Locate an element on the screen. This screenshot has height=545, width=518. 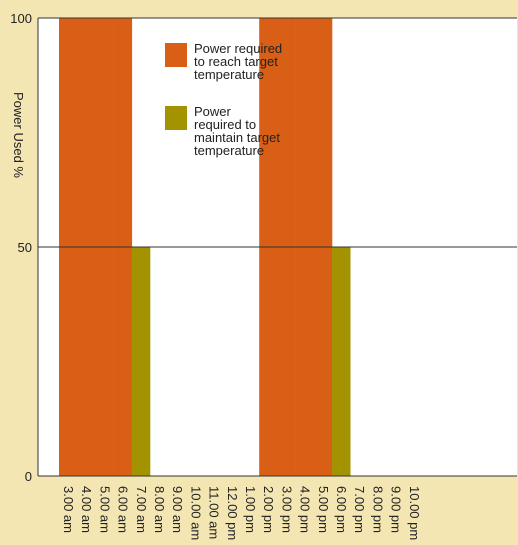
x-tick-label: 5.00 pm is located at coordinates (323, 509).